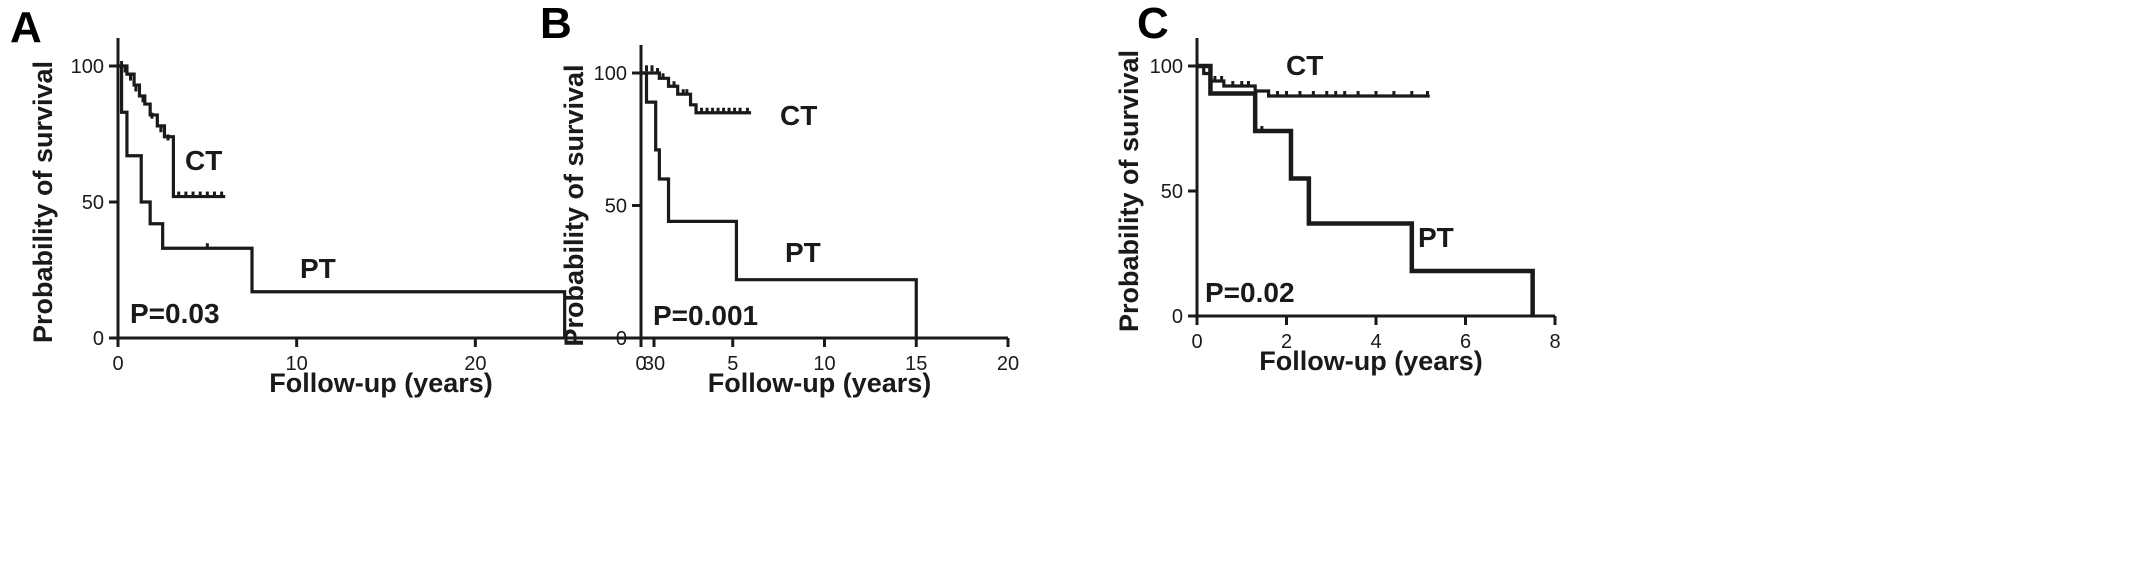  I want to click on p-value: P=0.02, so click(1250, 292).